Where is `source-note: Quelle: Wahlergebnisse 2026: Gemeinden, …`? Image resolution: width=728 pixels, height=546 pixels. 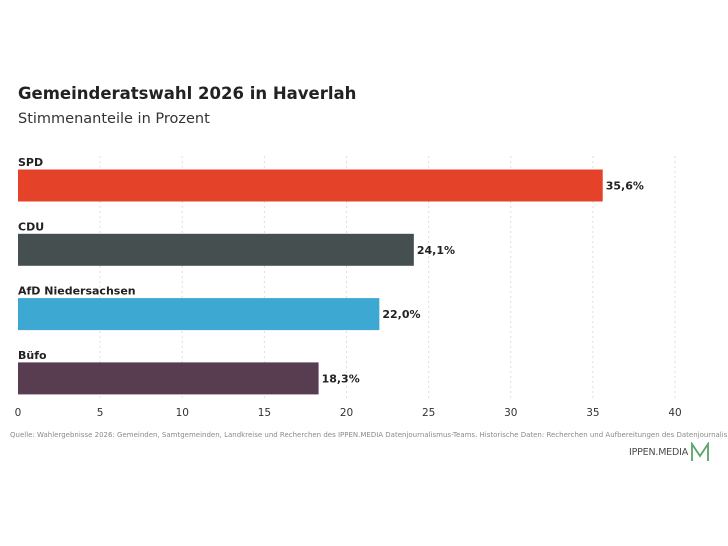
source-note: Quelle: Wahlergebnisse 2026: Gemeinden, … is located at coordinates (369, 435).